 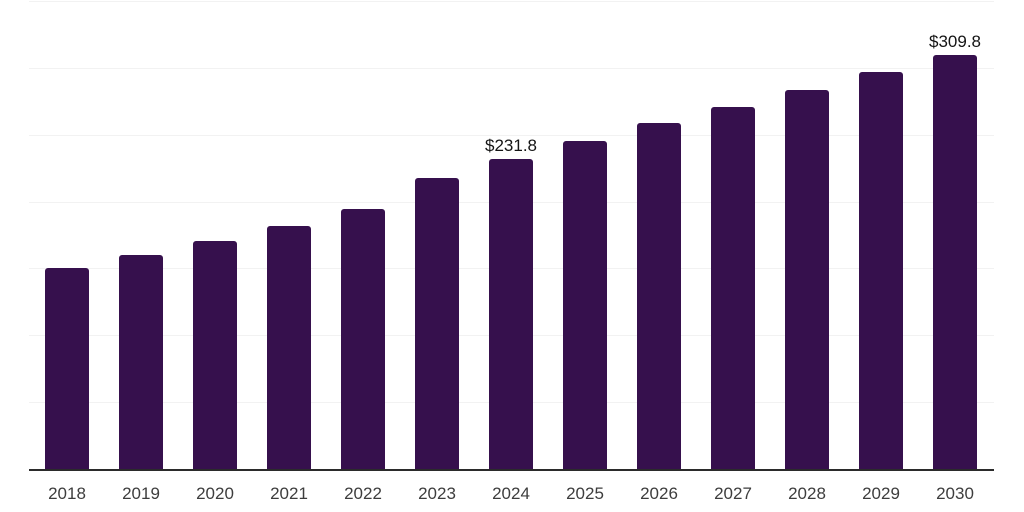 What do you see at coordinates (881, 270) in the screenshot?
I see `bar-2029` at bounding box center [881, 270].